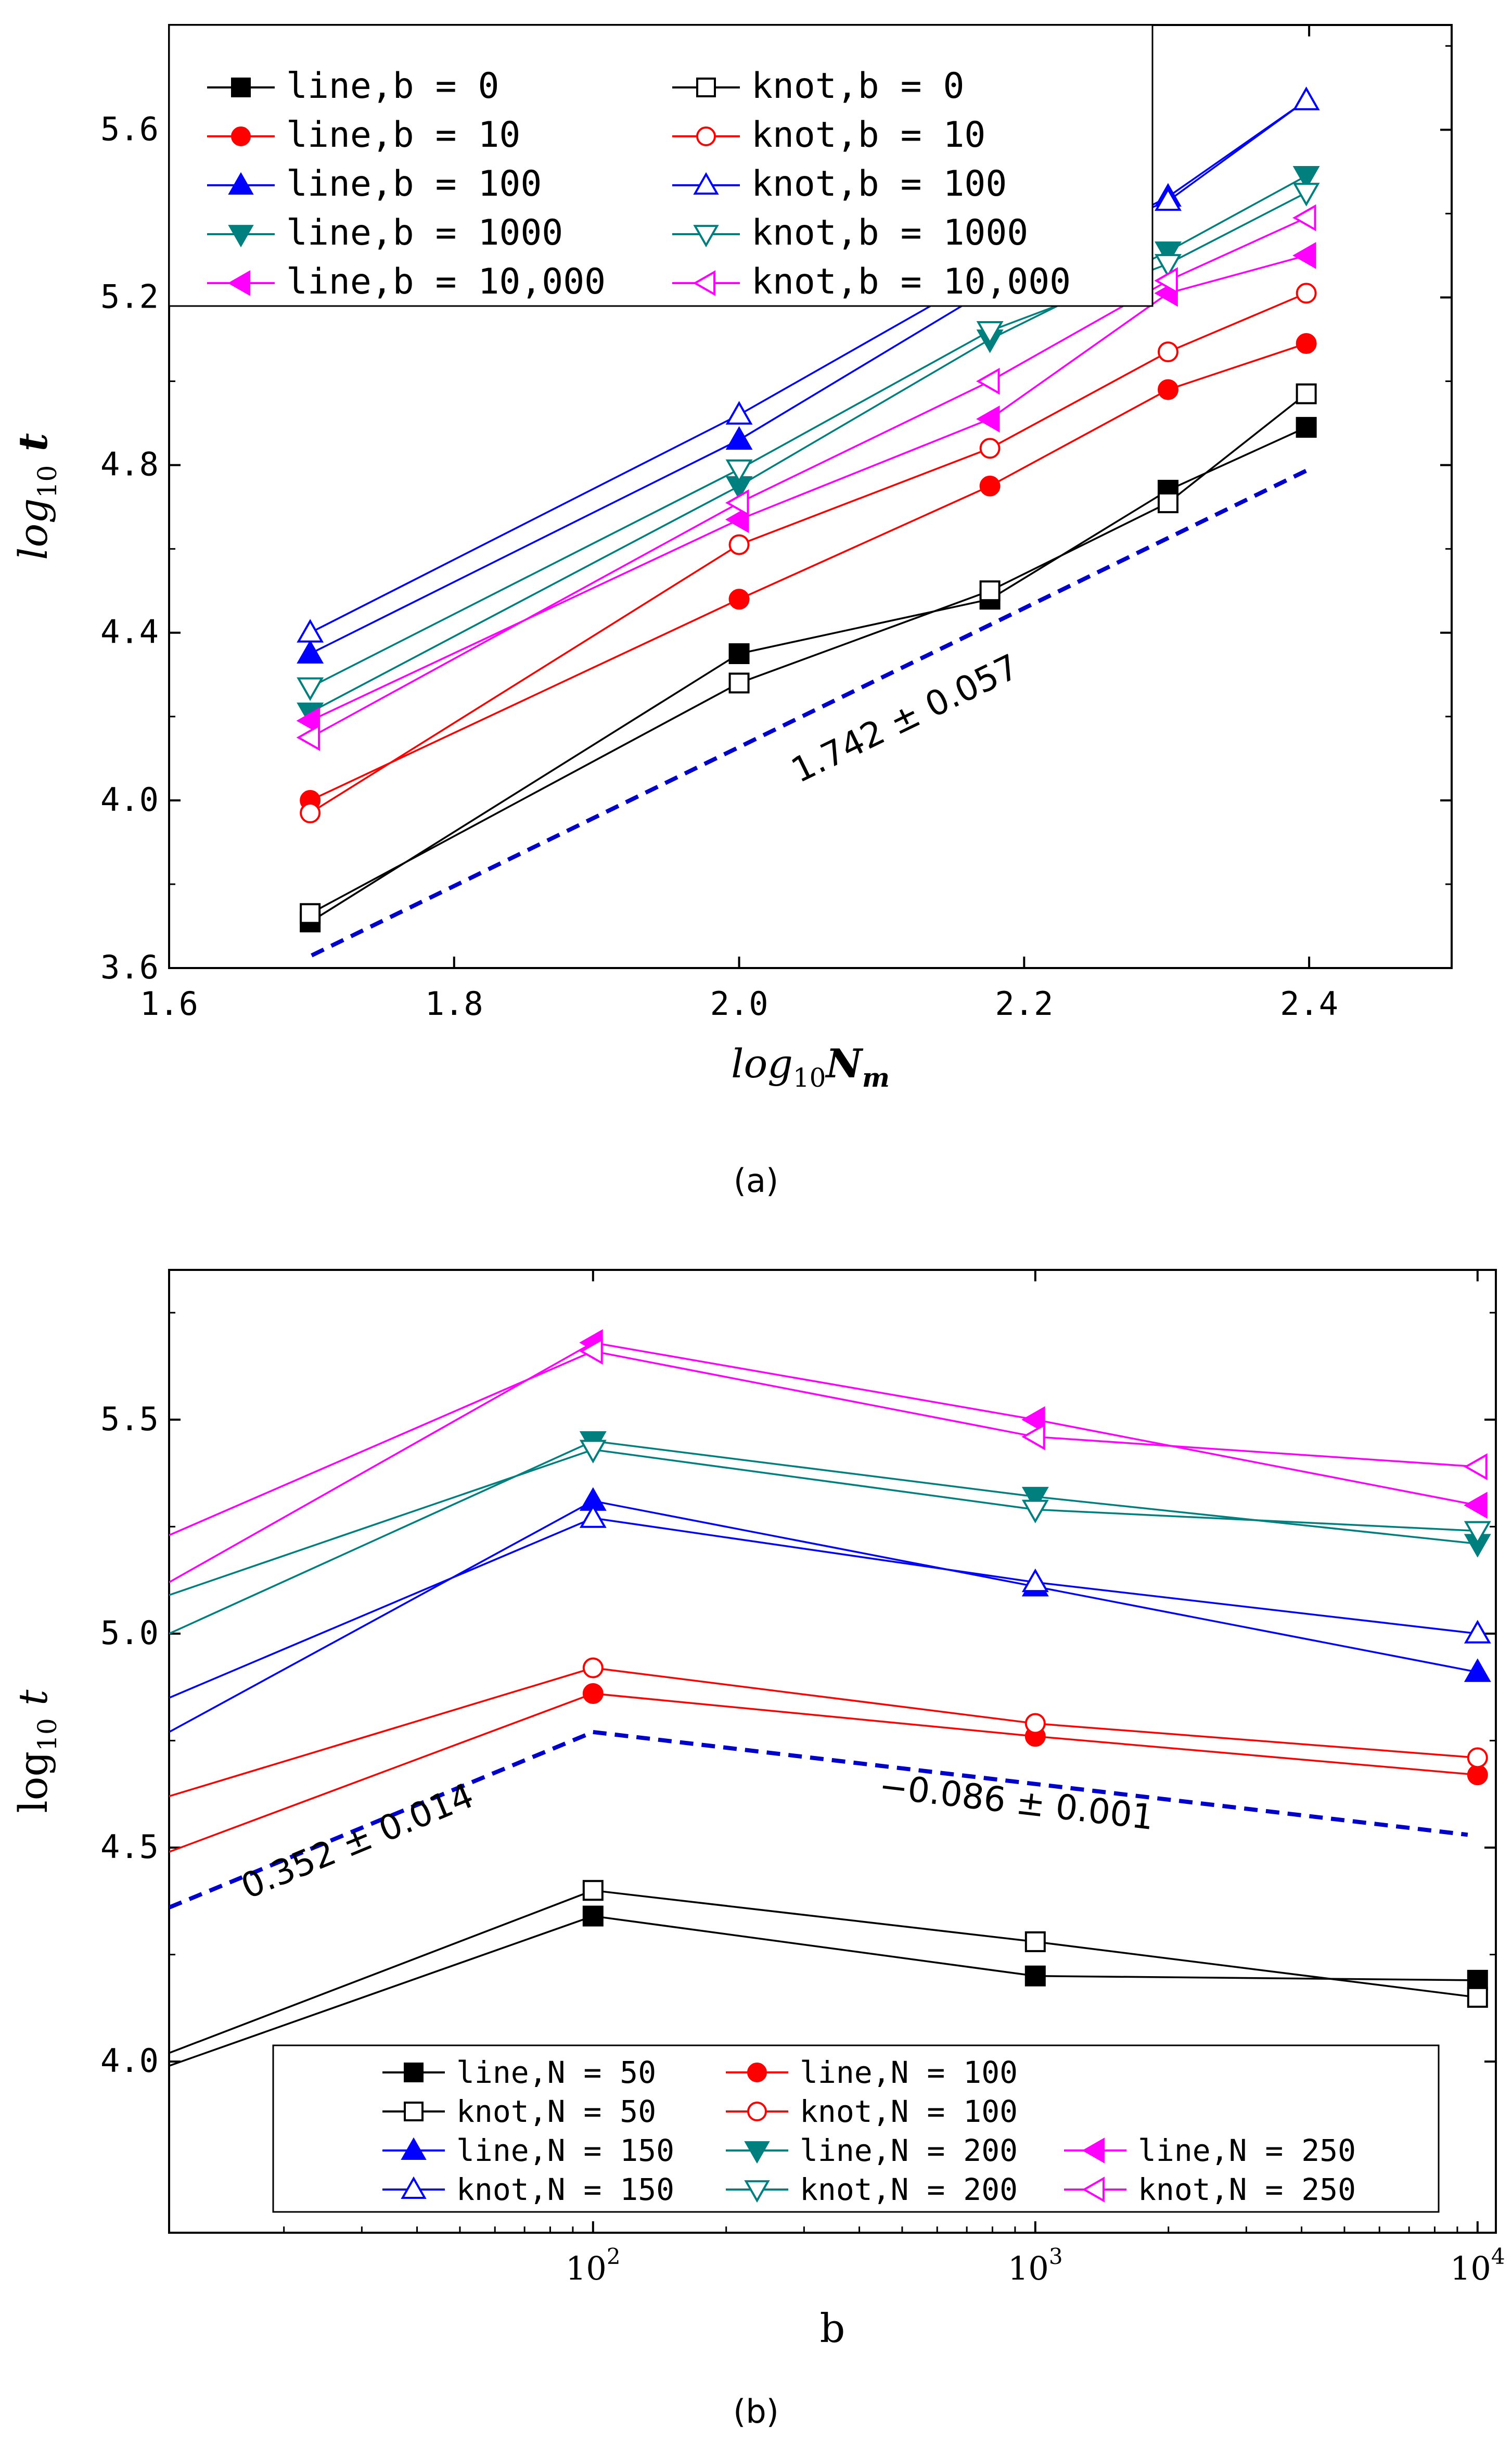 The width and height of the screenshot is (1512, 2456). What do you see at coordinates (33, 449) in the screenshot?
I see `y-axis-label-var: t` at bounding box center [33, 449].